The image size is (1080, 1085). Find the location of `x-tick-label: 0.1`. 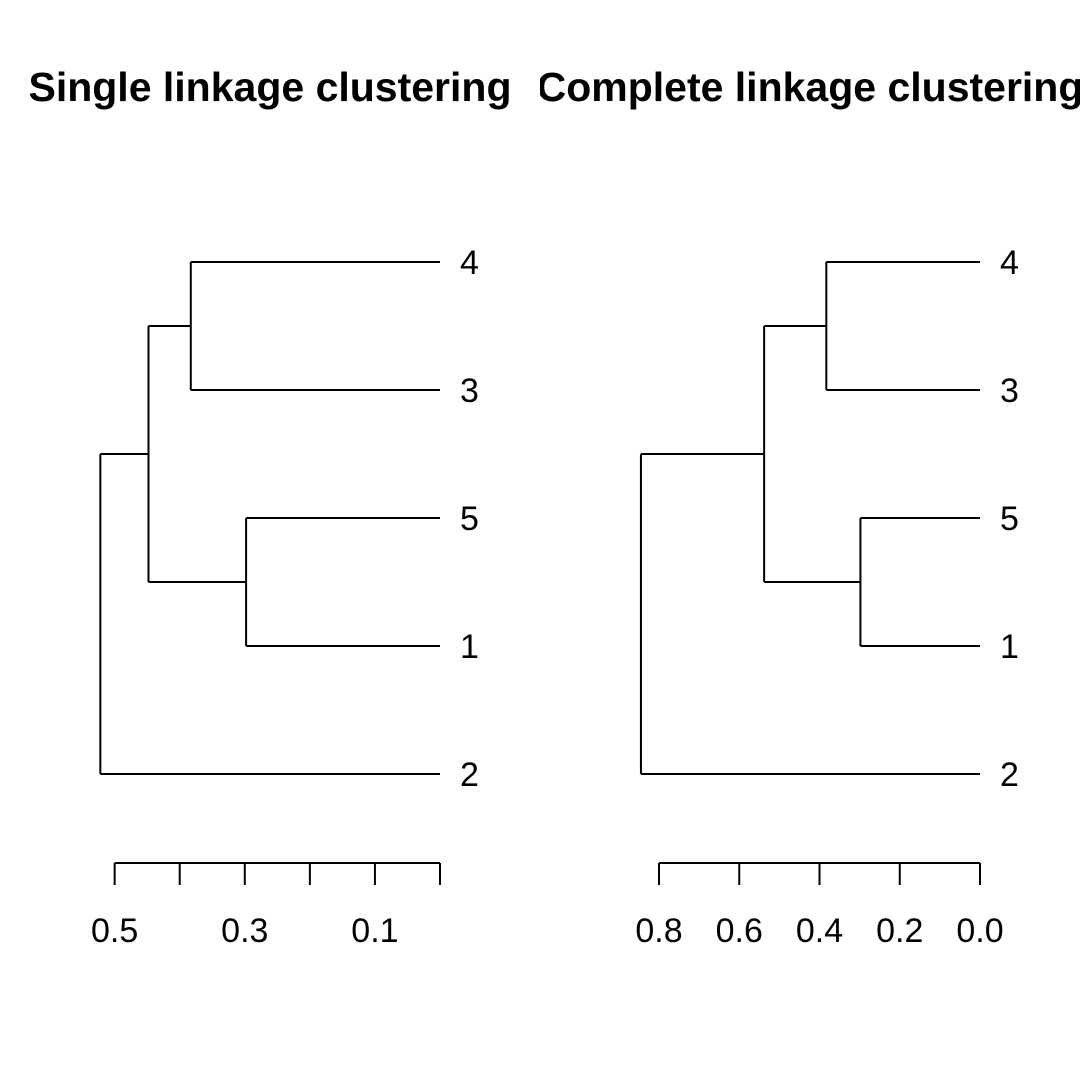

x-tick-label: 0.1 is located at coordinates (374, 931).